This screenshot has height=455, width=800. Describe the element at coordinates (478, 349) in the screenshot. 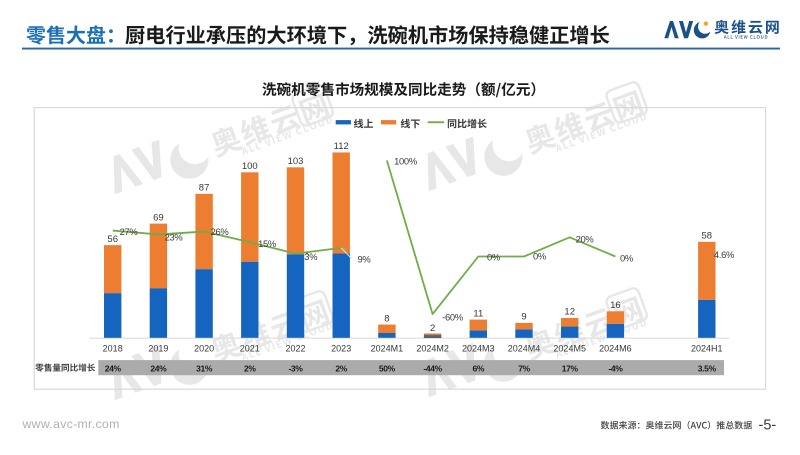

I see `svg-text: 2024M3` at that location.